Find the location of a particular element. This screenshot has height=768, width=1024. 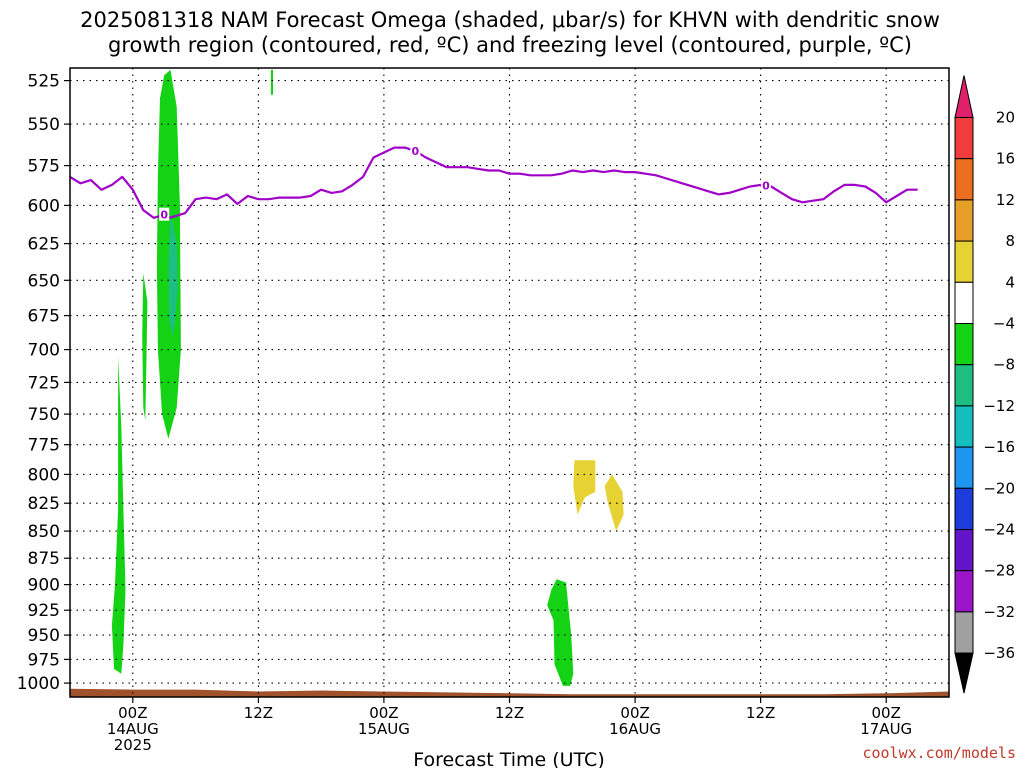

freezing-label-0: 0 is located at coordinates (164, 215).